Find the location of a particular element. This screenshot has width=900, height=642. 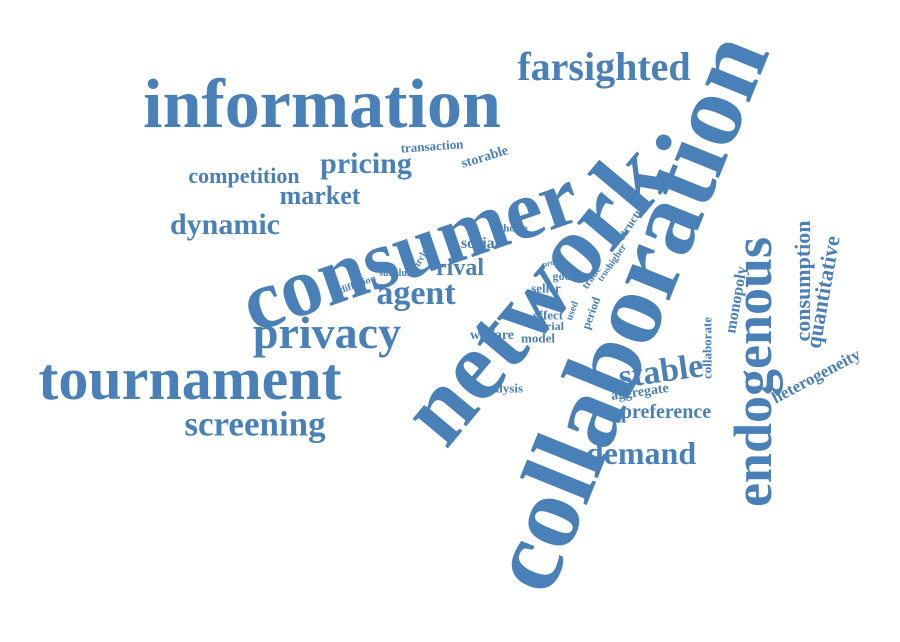

word-farsighted: farsighted is located at coordinates (604, 66).